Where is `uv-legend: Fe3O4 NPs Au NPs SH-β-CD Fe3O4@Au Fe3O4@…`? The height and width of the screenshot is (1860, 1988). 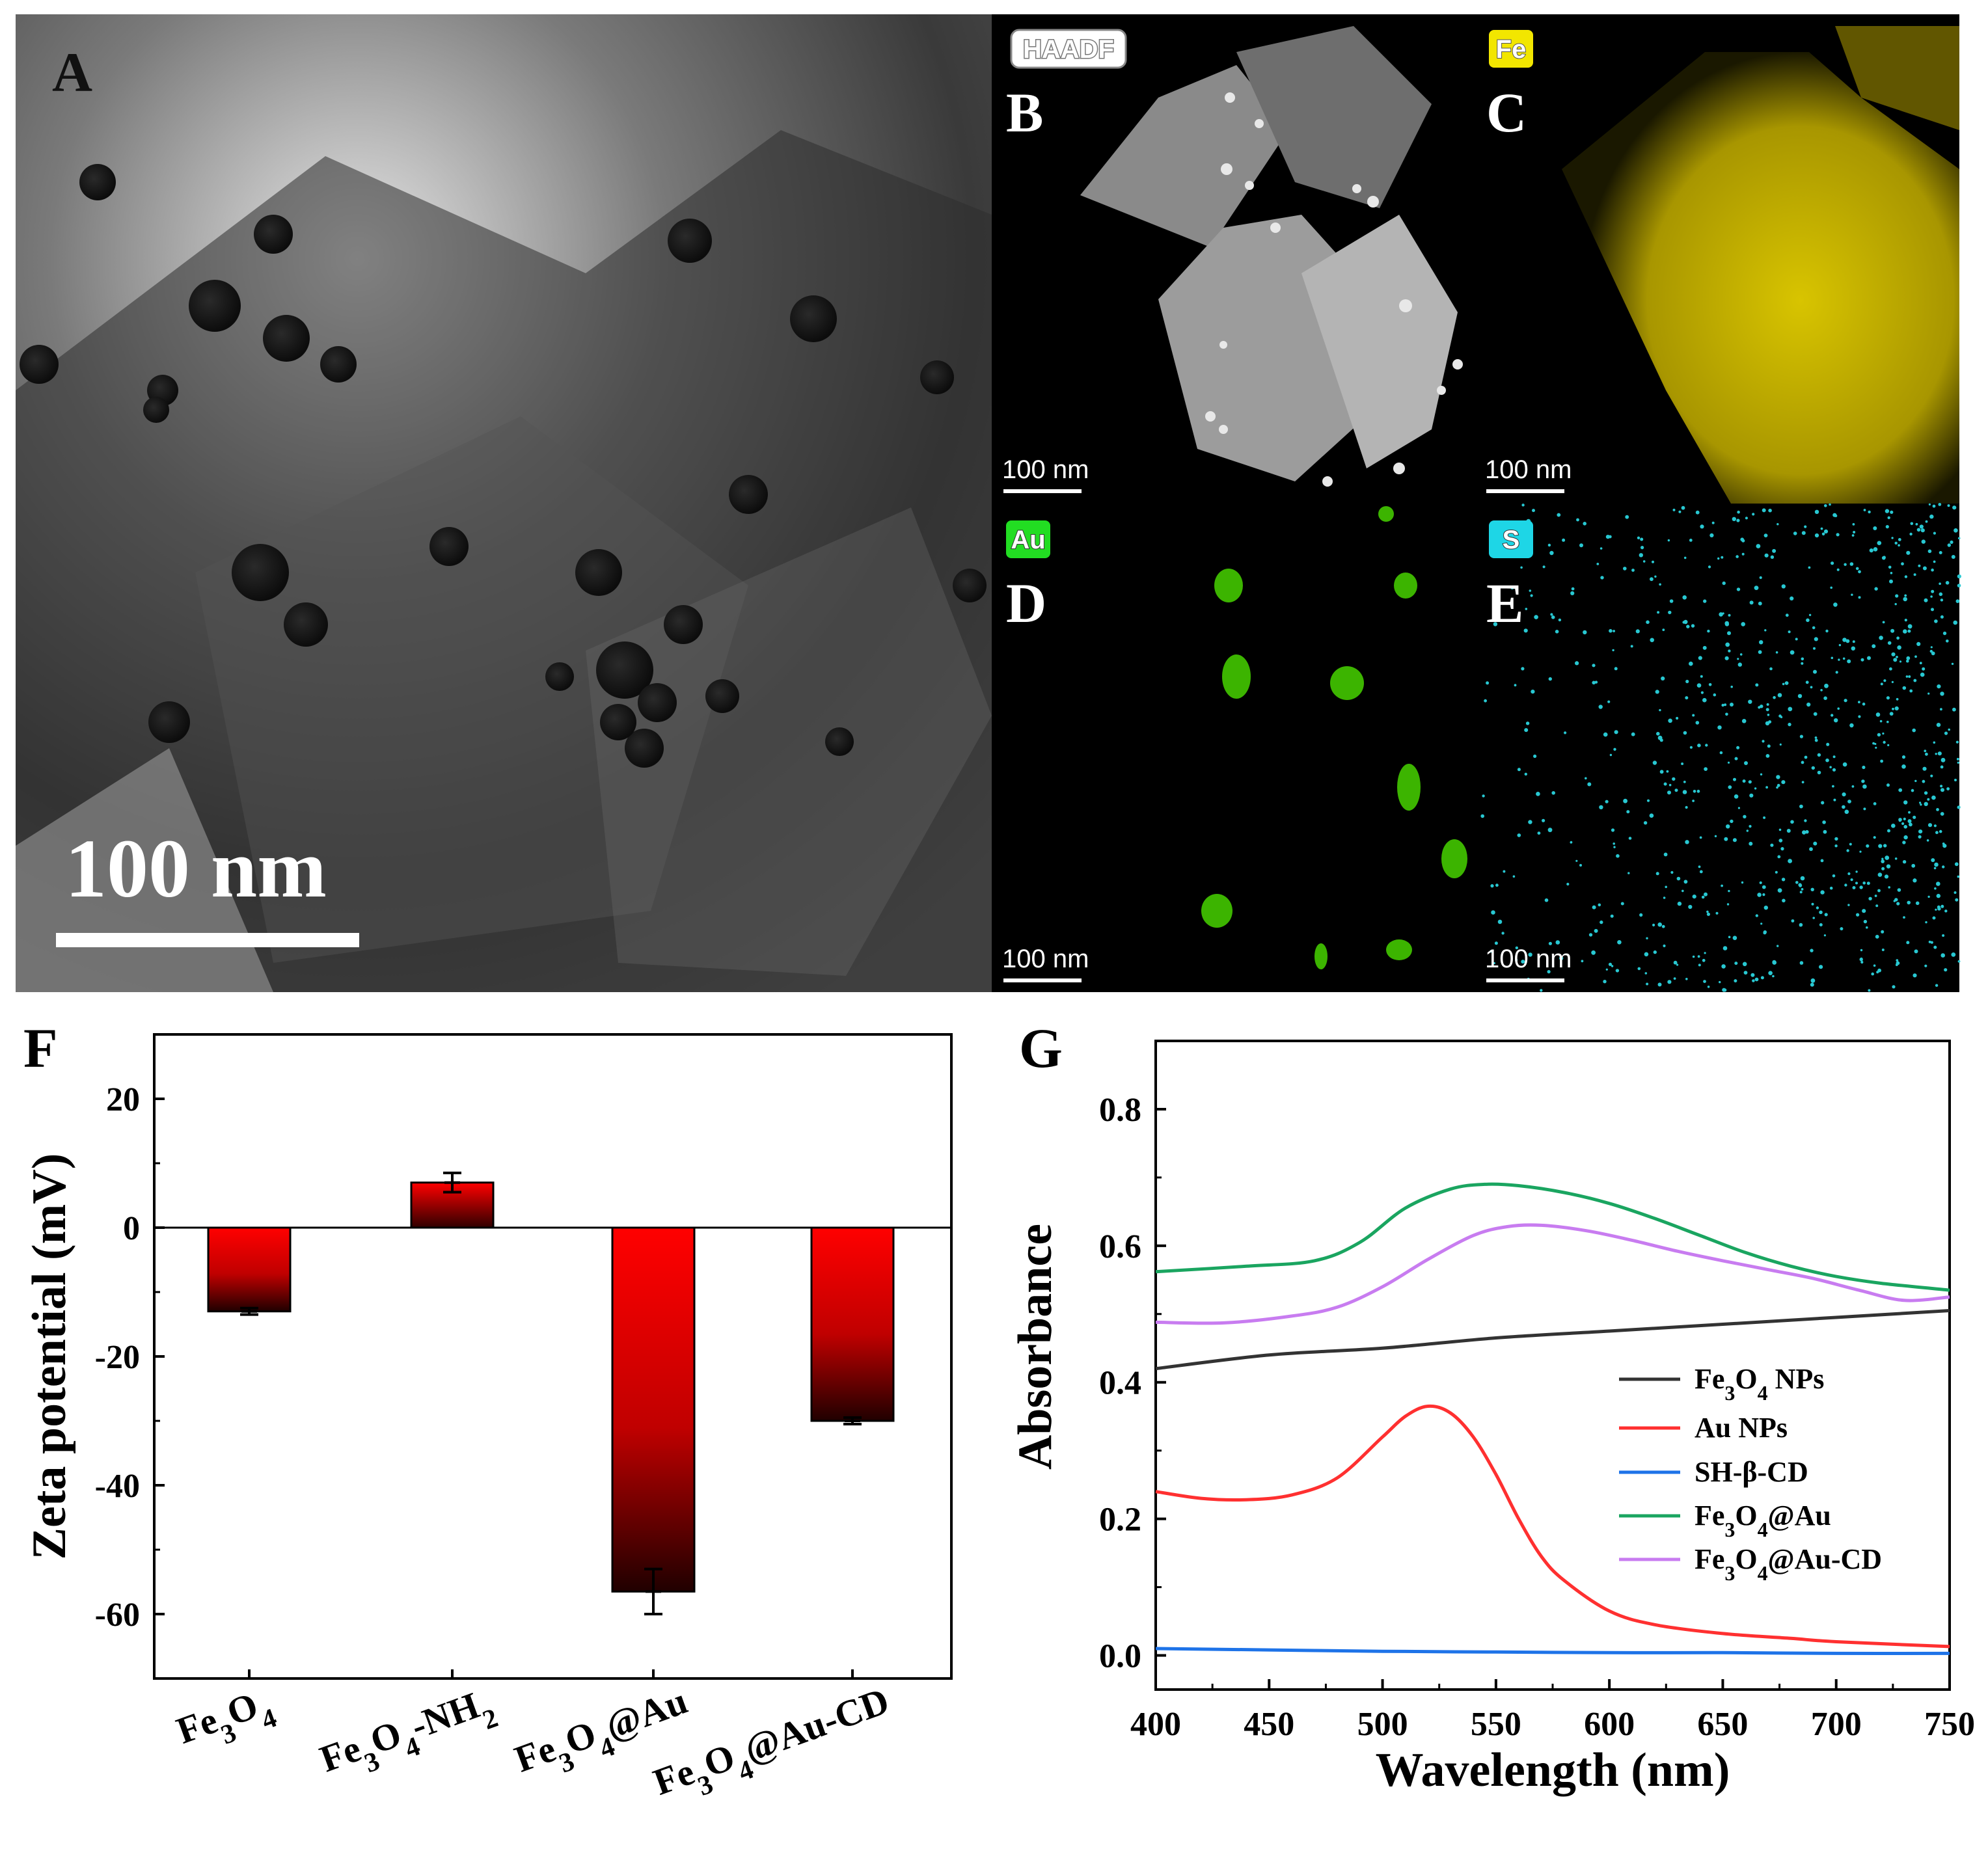
uv-legend: Fe3O4 NPs Au NPs SH-β-CD Fe3O4@Au Fe3O4@… is located at coordinates (1750, 1474).